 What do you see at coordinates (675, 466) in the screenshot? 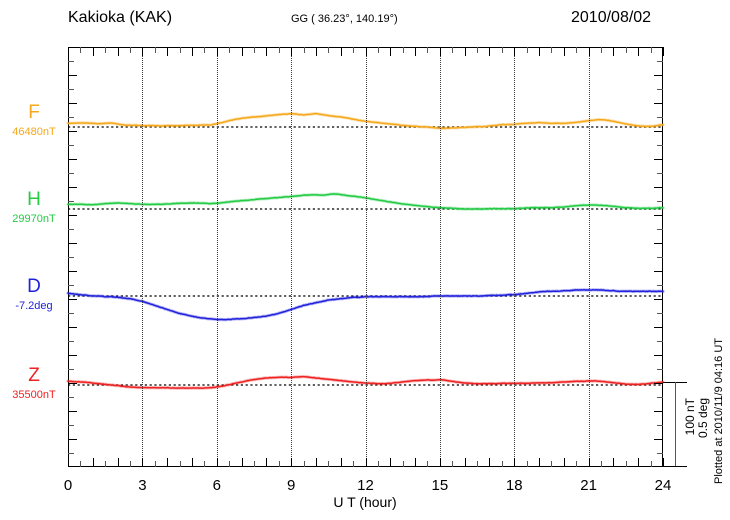
I see `scale-bar-bottom-cap` at bounding box center [675, 466].